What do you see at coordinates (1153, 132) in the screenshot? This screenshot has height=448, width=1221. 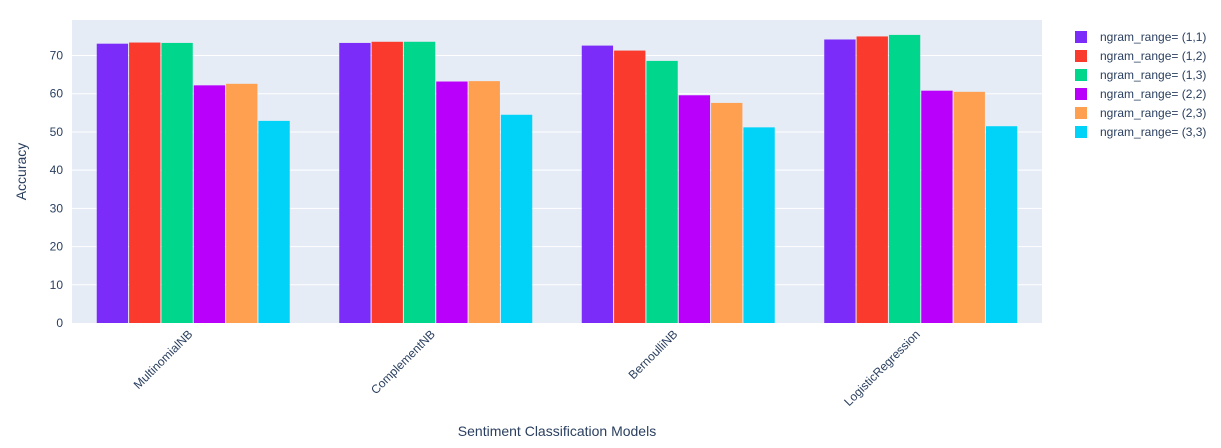 I see `legend-label: ngram_range= (3,3)` at bounding box center [1153, 132].